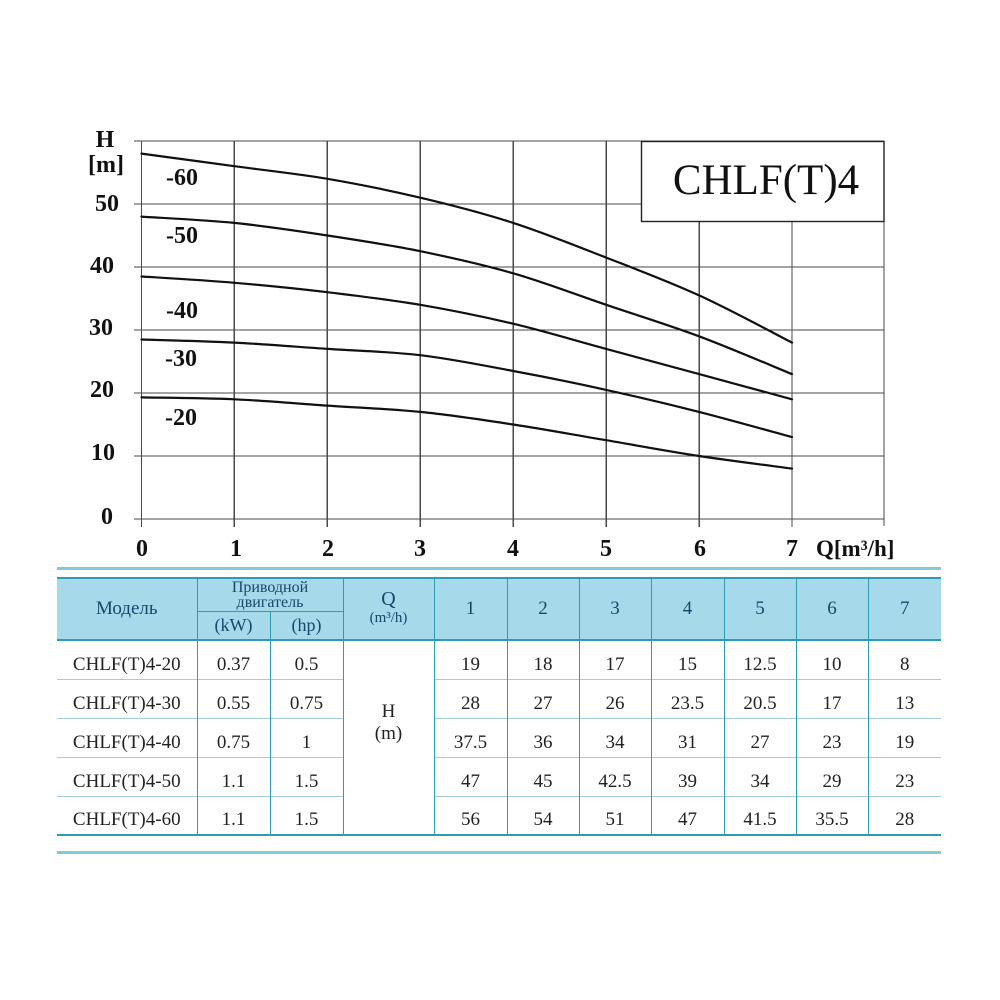 Image resolution: width=1000 pixels, height=1000 pixels. I want to click on svg-text: 6, so click(700, 549).